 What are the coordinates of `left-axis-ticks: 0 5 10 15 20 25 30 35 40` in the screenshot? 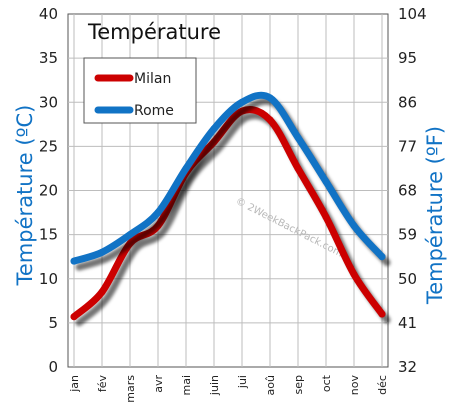 It's located at (48, 190).